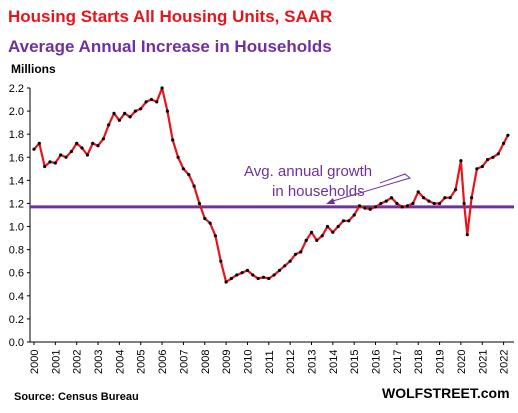  Describe the element at coordinates (19, 216) in the screenshot. I see `y-tick-labels: 0.0 0.2 0.4 0.6 0.8 1.0 1.2 1.4 1.6 1.8 2.0 2.2` at that location.